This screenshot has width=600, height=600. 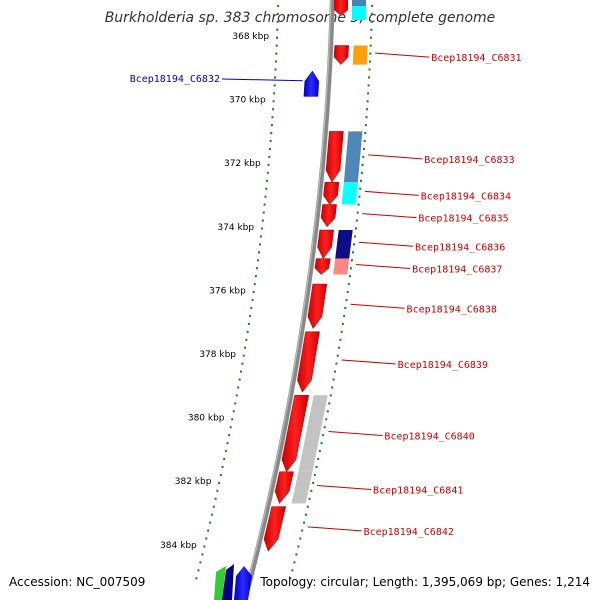 I want to click on gene-label: Bcep18194_C6838, so click(x=452, y=309).